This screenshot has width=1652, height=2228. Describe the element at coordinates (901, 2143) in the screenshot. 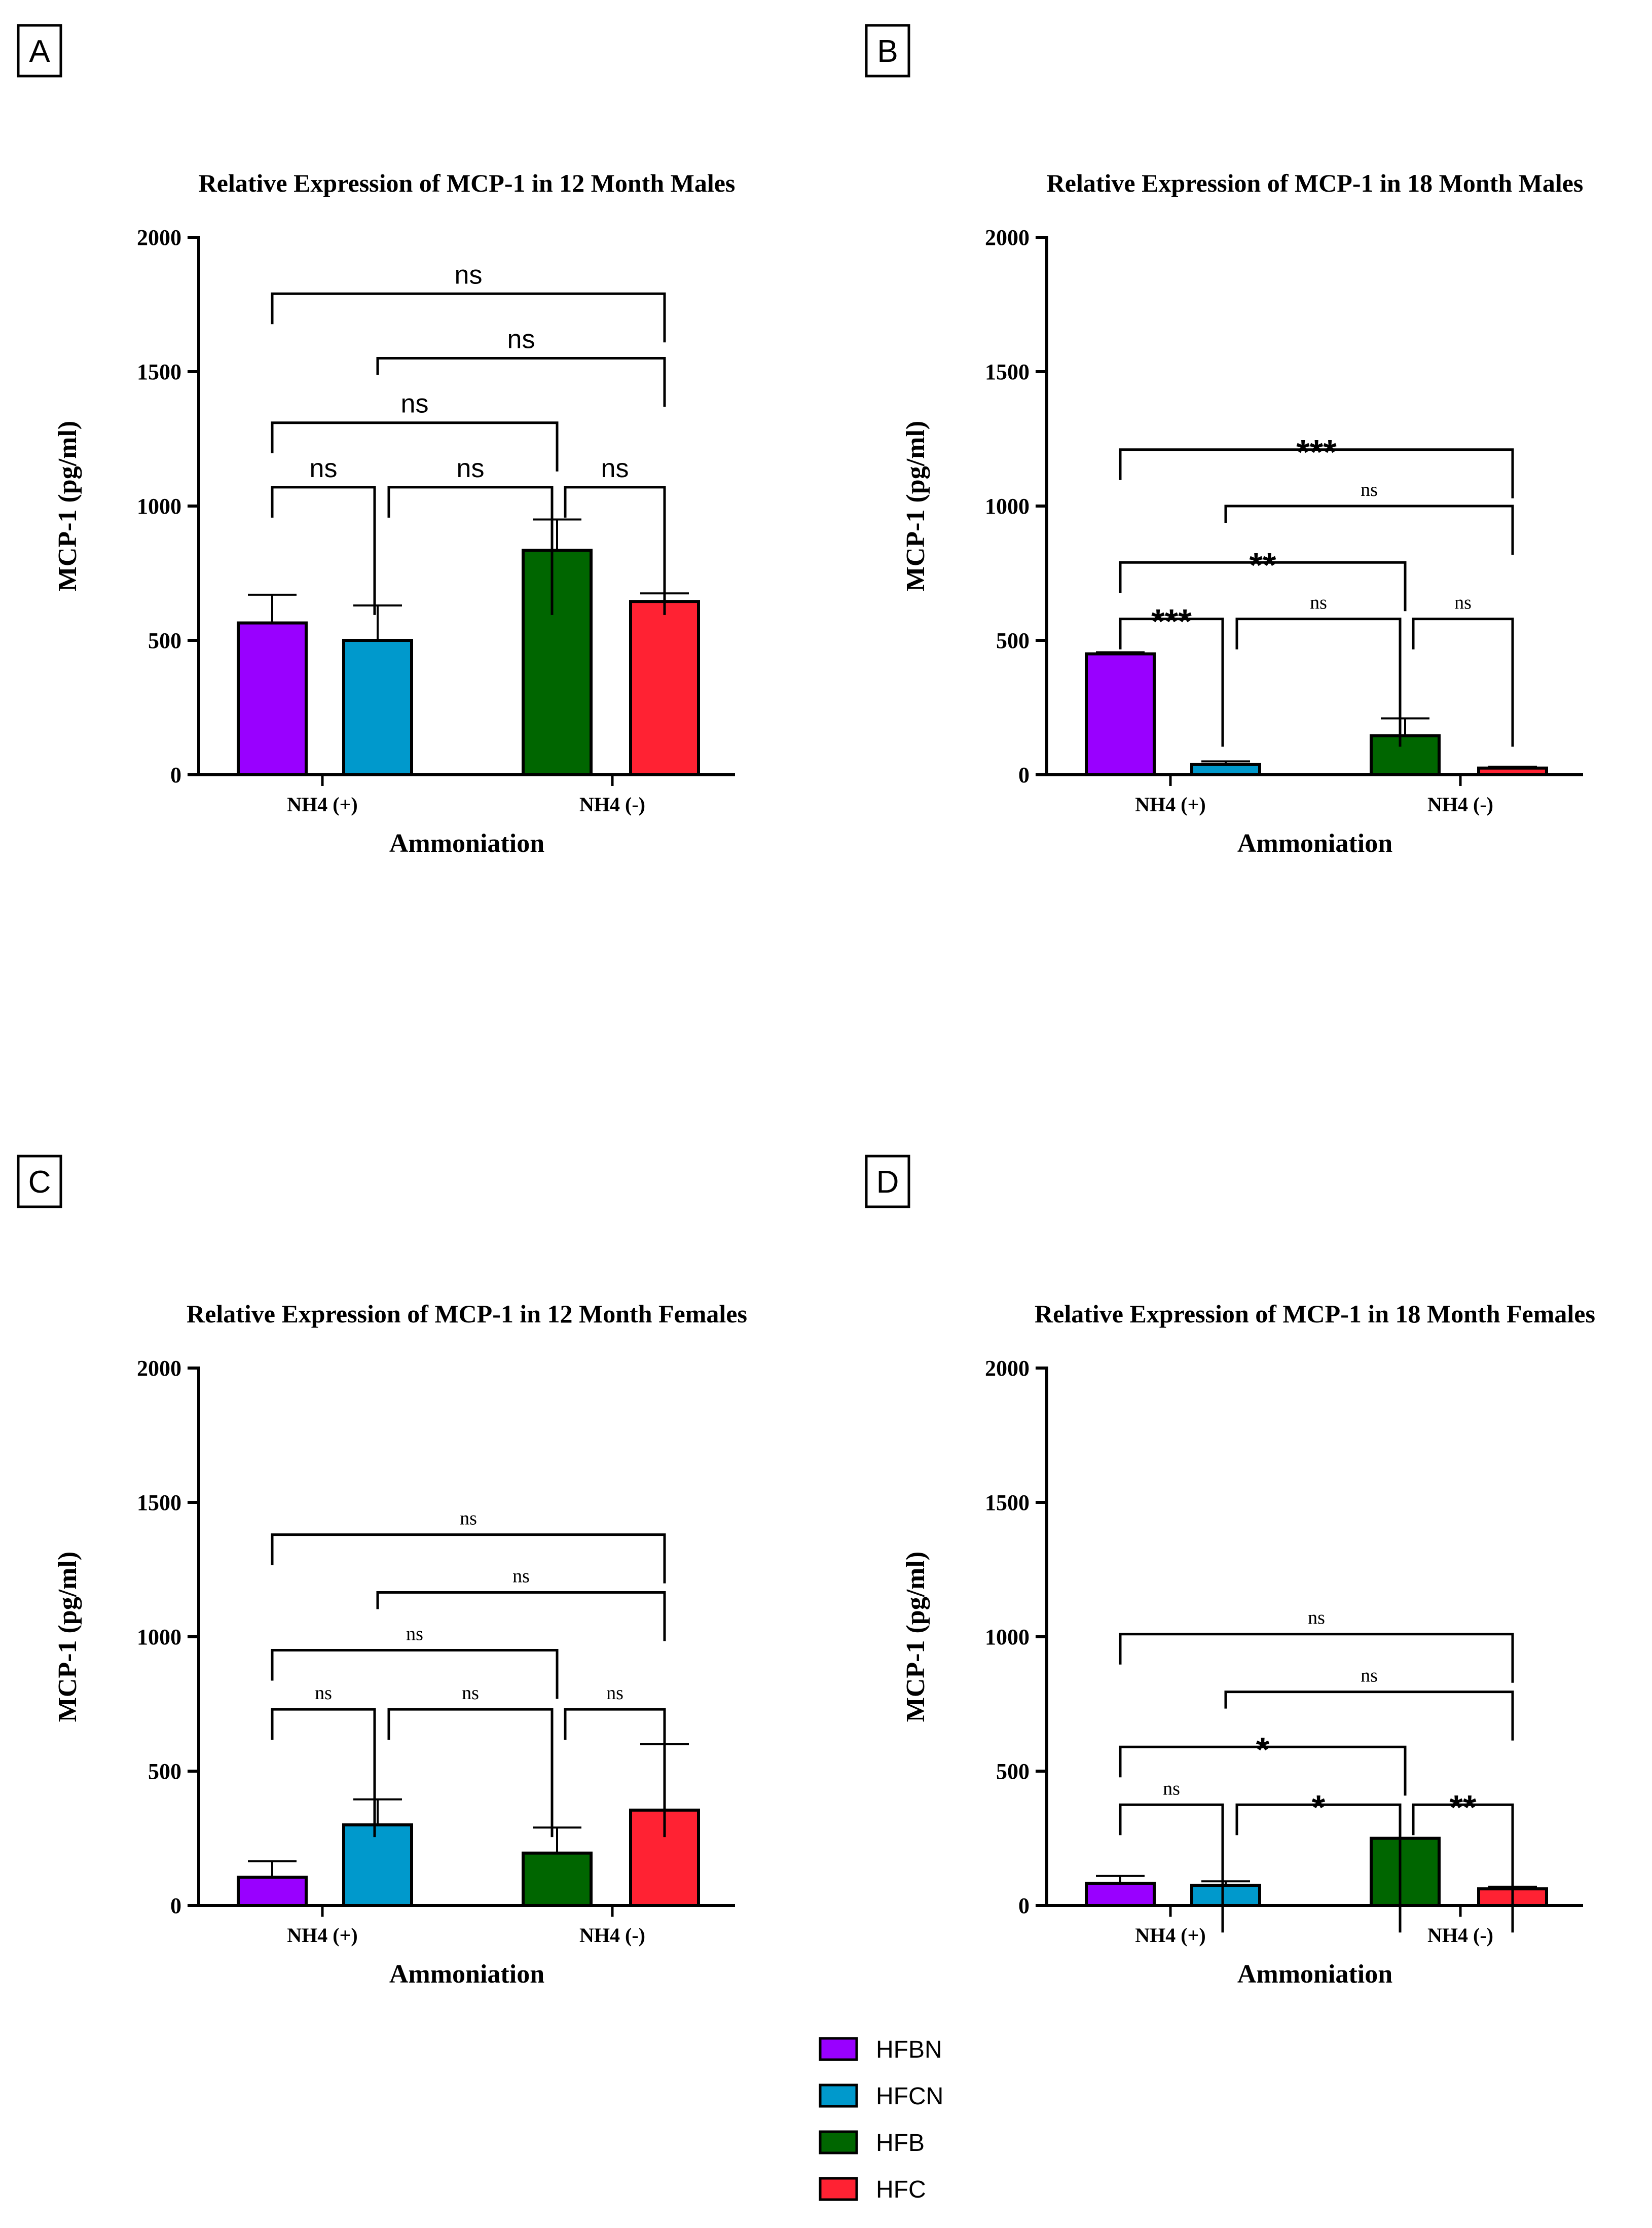

I see `legend-label-hfb: HFB` at that location.